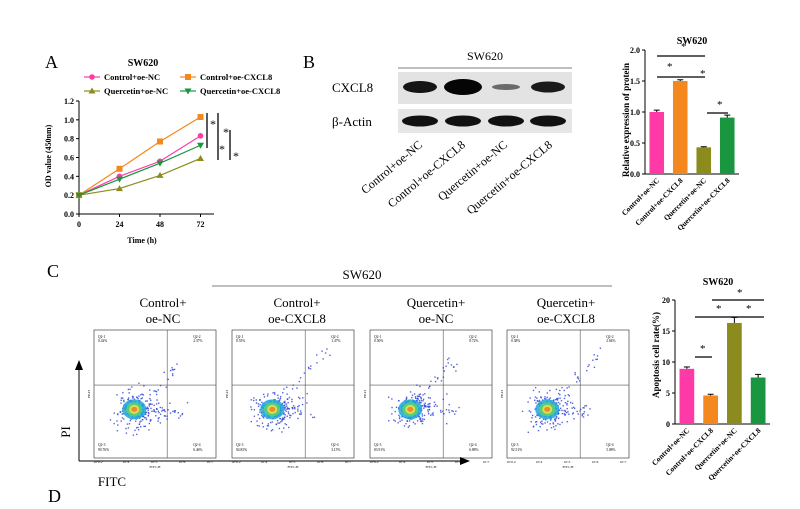  I want to click on flow-frame, so click(568, 394).